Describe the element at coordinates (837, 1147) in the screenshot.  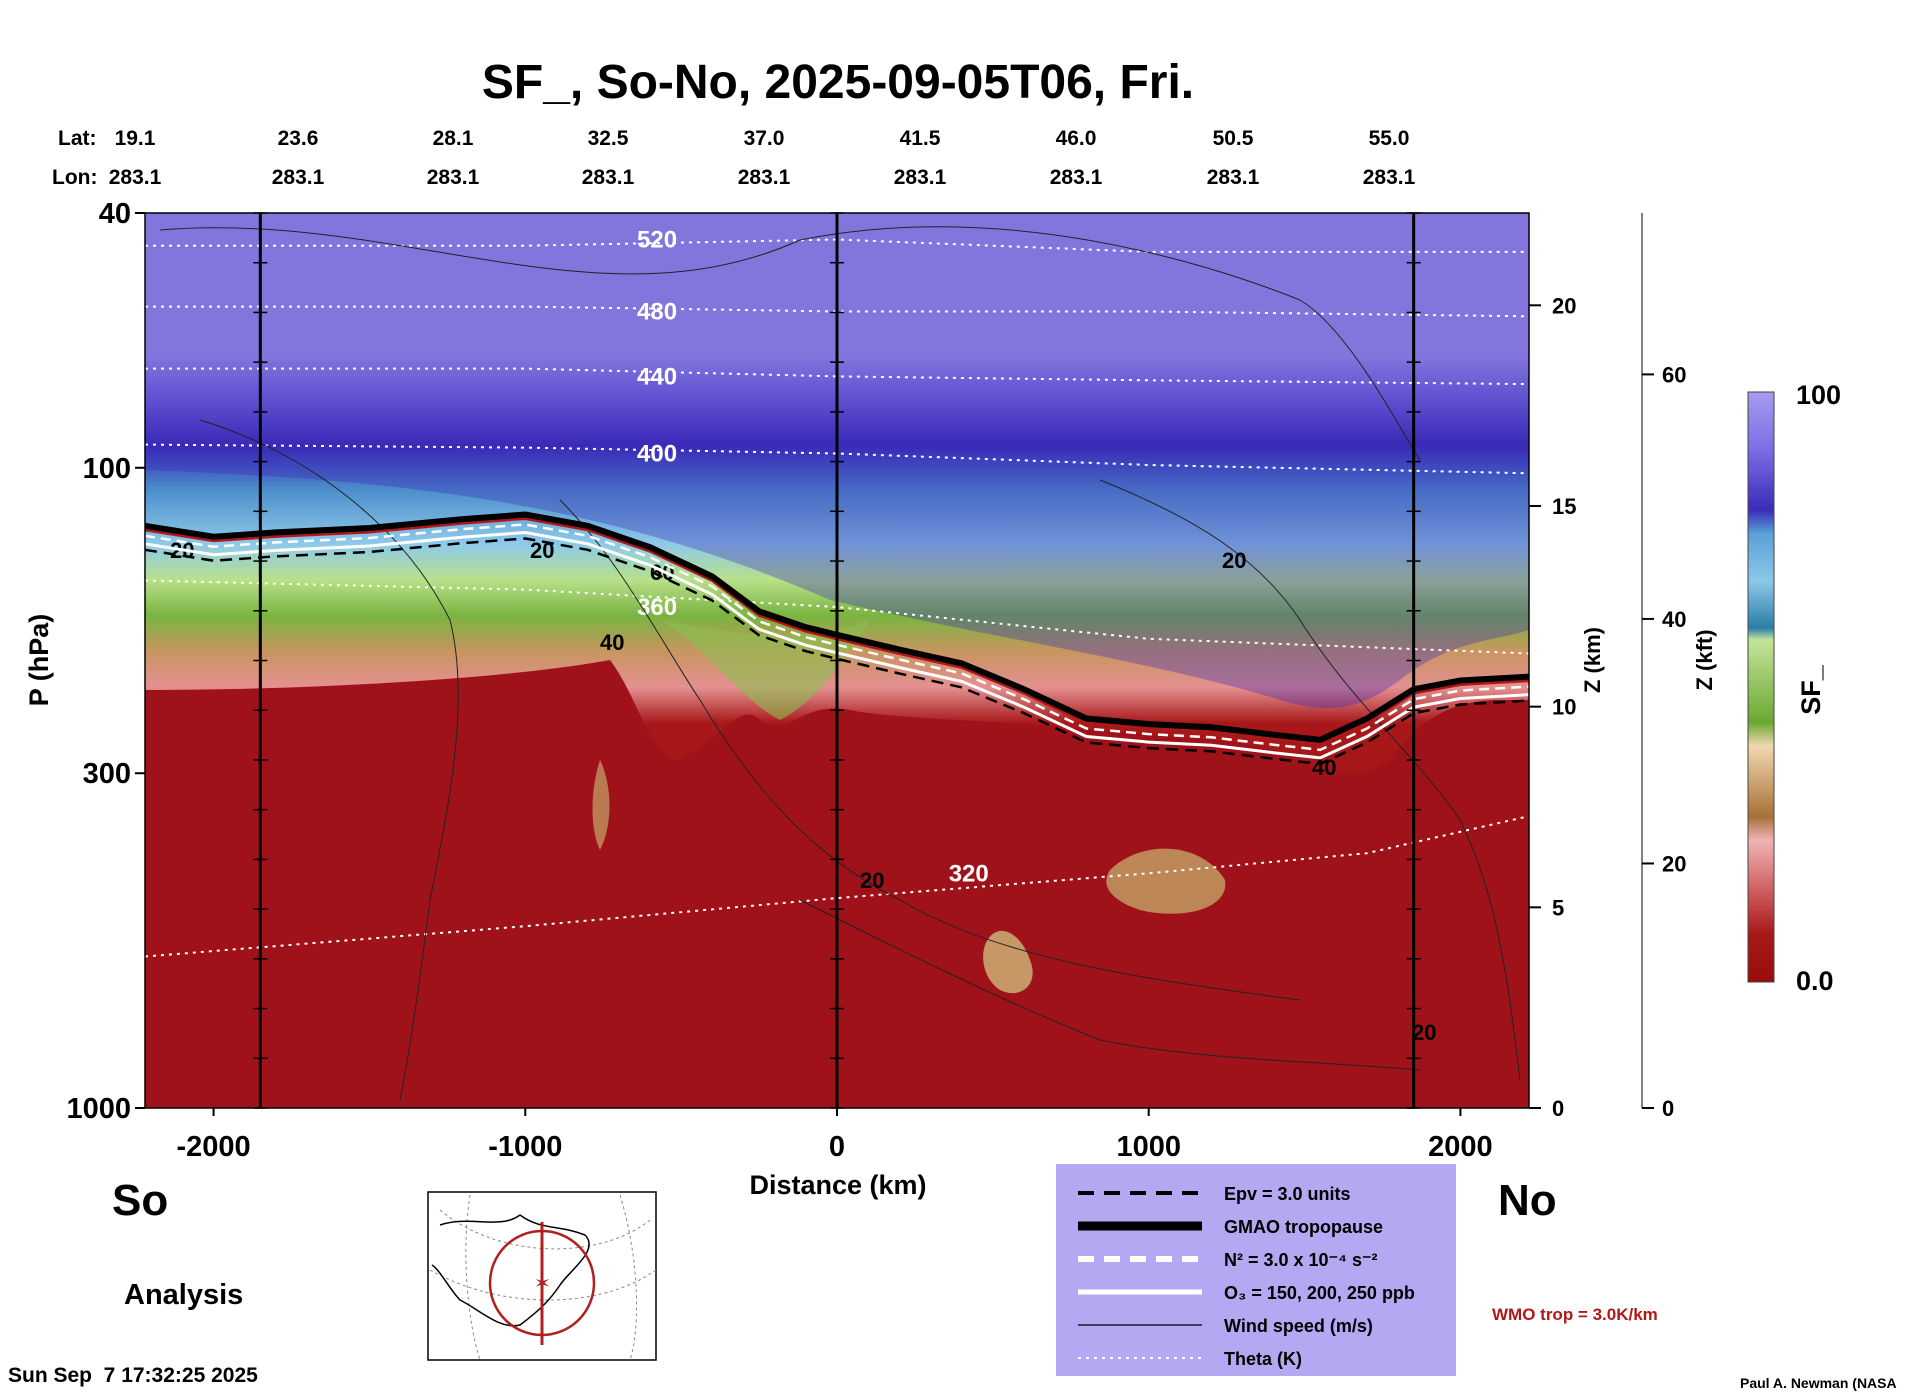
I see `x-tick-label: 0` at that location.